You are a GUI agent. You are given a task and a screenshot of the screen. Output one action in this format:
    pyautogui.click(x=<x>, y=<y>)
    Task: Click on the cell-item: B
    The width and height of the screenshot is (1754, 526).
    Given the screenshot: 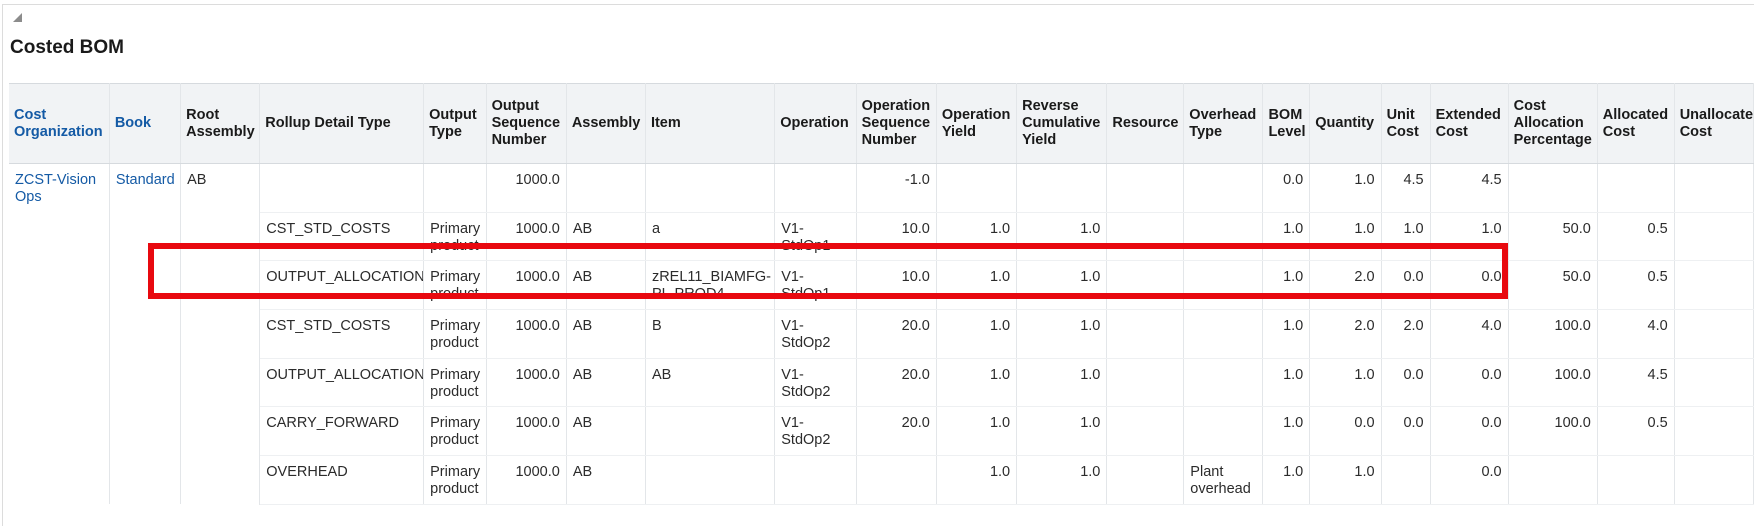 What is the action you would take?
    pyautogui.click(x=710, y=334)
    